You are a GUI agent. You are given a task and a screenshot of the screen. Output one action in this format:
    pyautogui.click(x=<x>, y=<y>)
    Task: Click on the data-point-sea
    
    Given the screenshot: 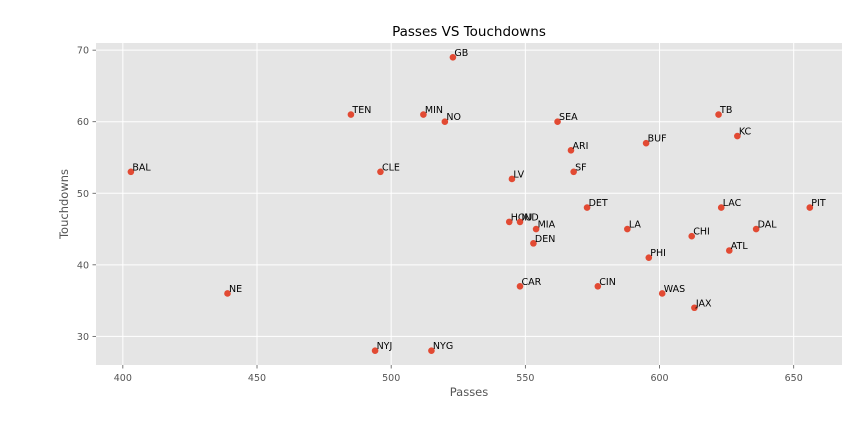 What is the action you would take?
    pyautogui.click(x=557, y=122)
    